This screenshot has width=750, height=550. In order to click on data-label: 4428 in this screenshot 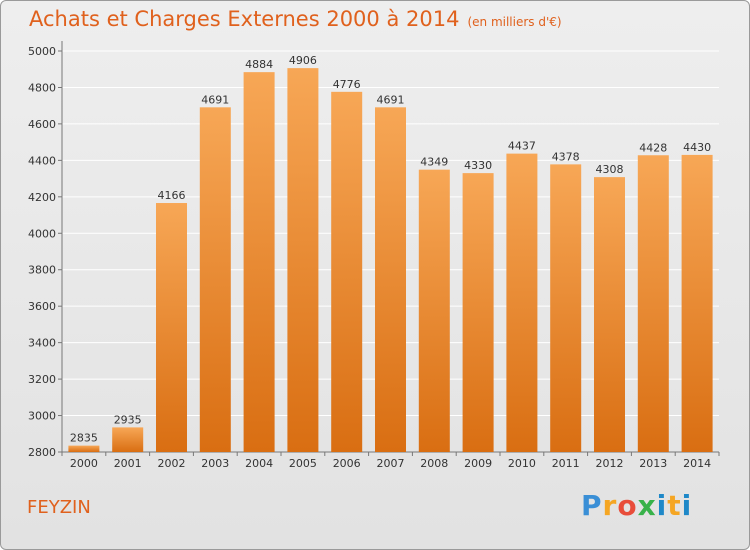, I will do `click(653, 147)`.